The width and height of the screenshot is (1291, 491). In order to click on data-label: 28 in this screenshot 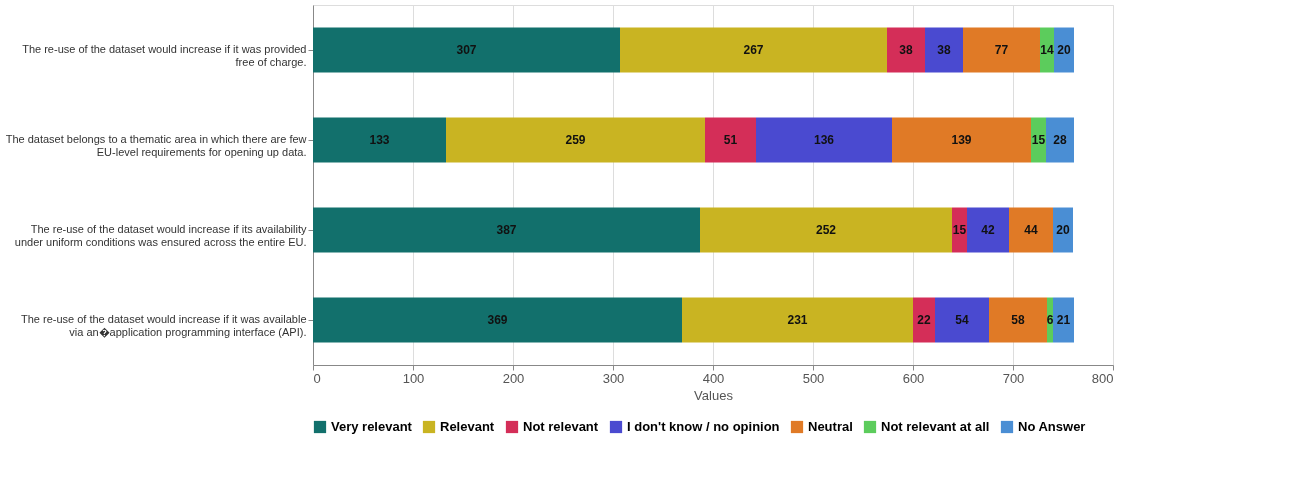, I will do `click(1060, 140)`.